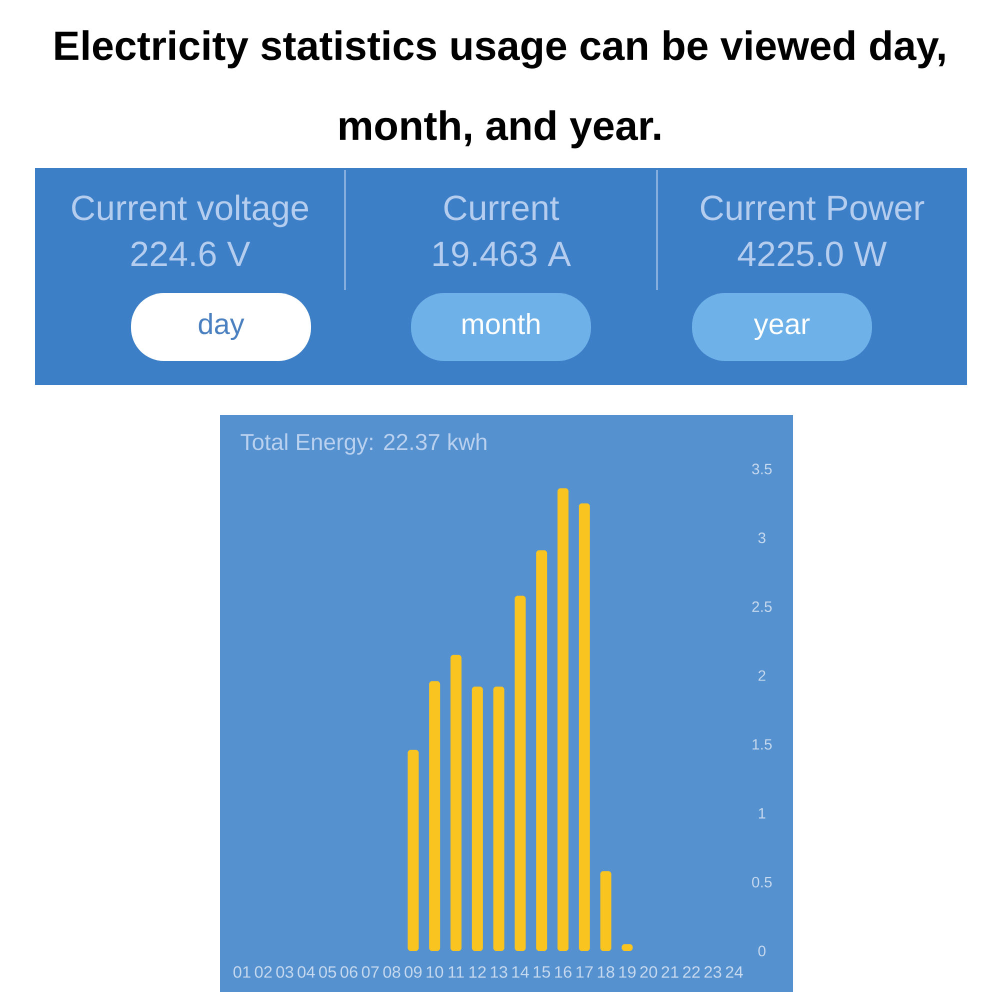 Image resolution: width=1000 pixels, height=1000 pixels. What do you see at coordinates (627, 972) in the screenshot?
I see `x-tick-label: 19` at bounding box center [627, 972].